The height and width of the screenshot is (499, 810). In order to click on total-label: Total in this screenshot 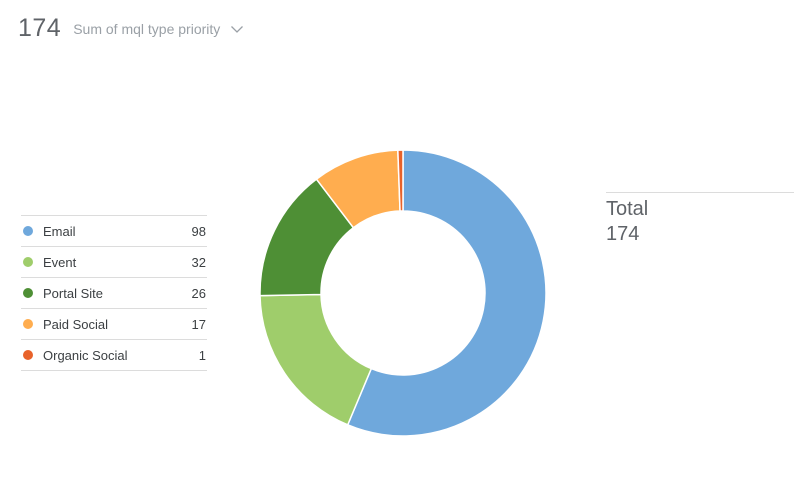, I will do `click(627, 209)`.